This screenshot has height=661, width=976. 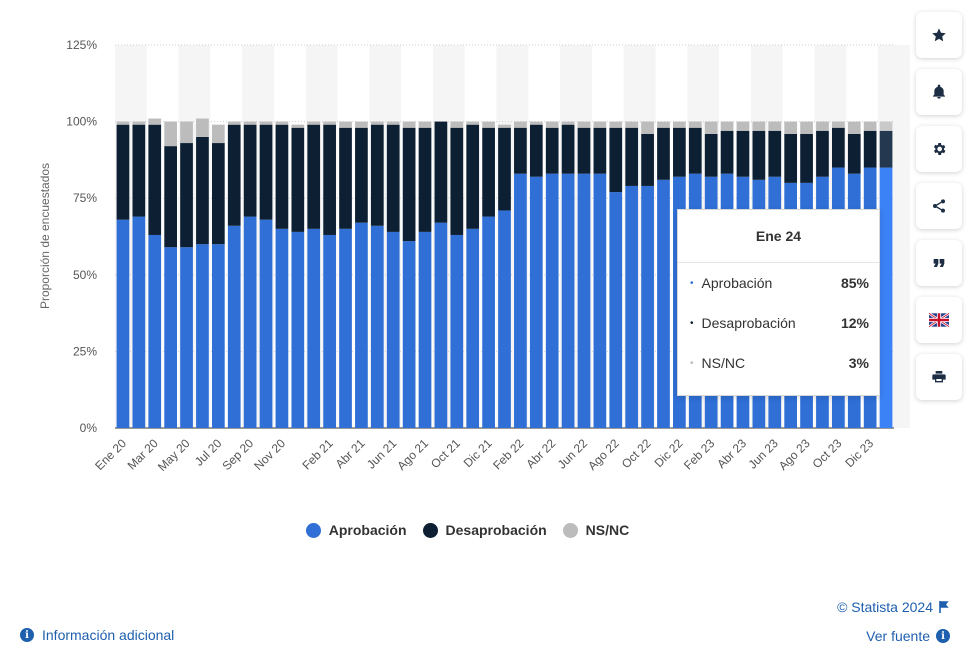 I want to click on share-button, so click(x=939, y=206).